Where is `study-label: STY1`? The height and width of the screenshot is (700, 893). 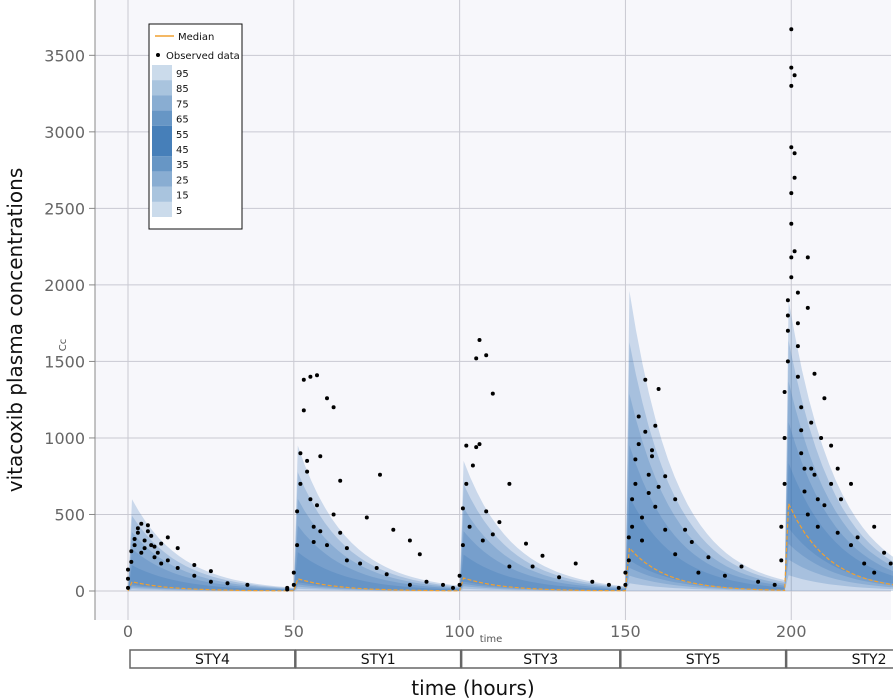 study-label: STY1 is located at coordinates (378, 660).